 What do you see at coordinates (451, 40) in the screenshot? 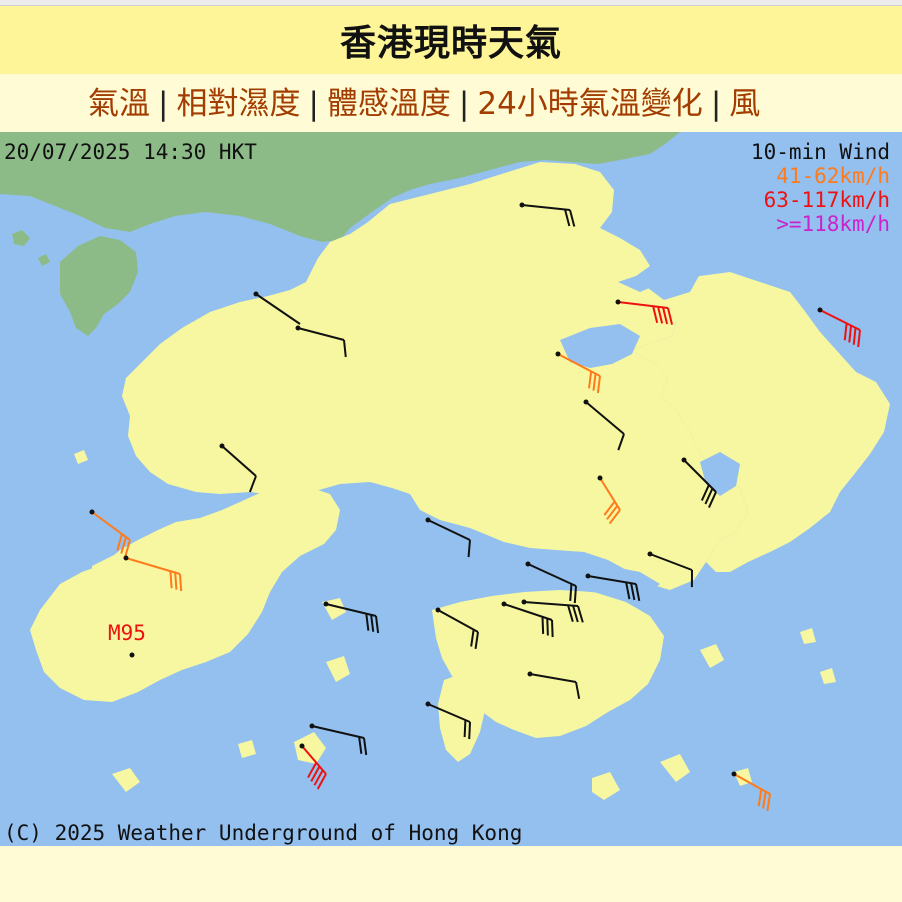
I see `title-bar: 香港現時天氣` at bounding box center [451, 40].